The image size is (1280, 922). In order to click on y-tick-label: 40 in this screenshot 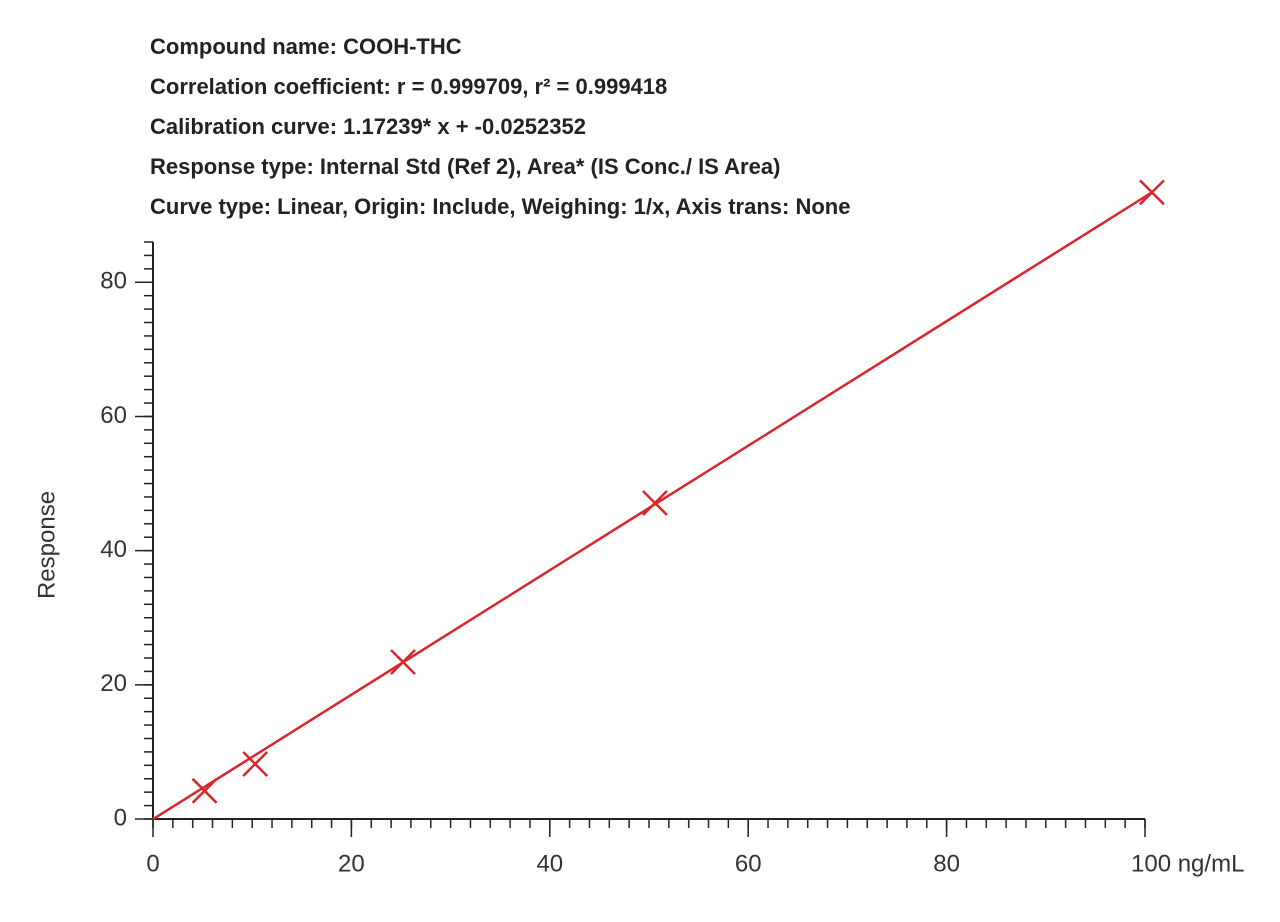, I will do `click(113, 549)`.